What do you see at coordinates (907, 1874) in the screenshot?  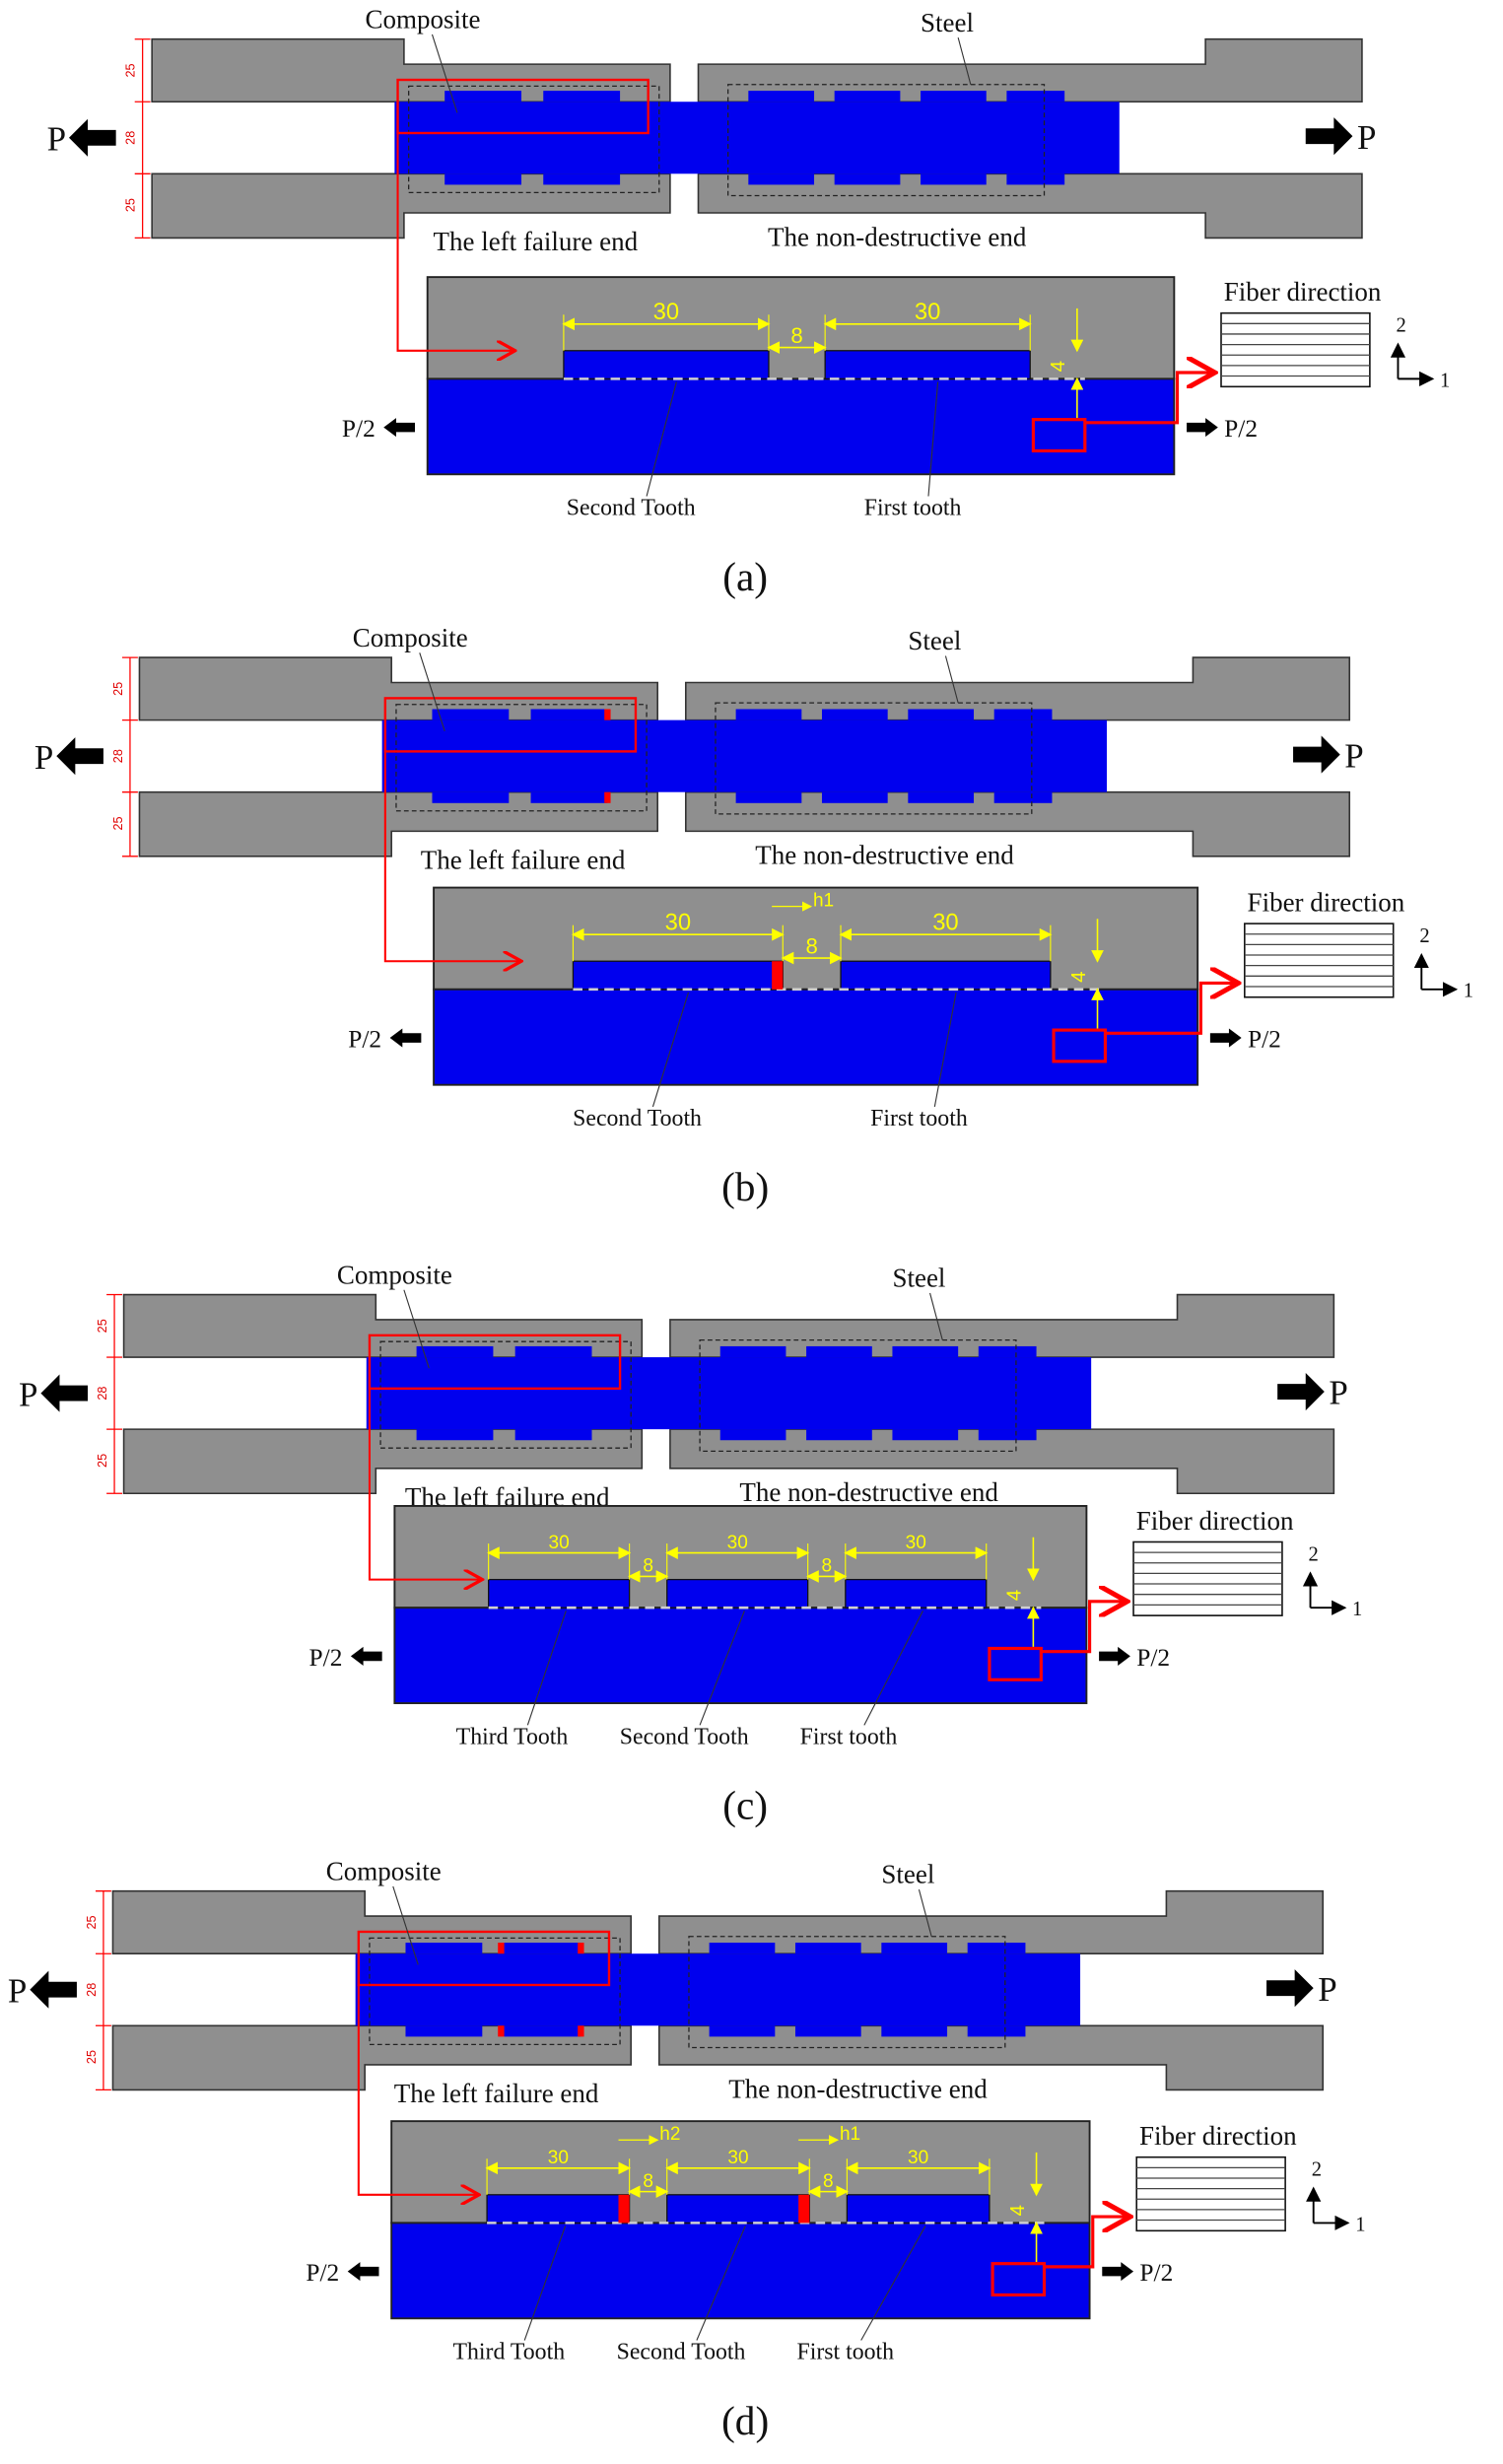 I see `steel-label: Steel` at bounding box center [907, 1874].